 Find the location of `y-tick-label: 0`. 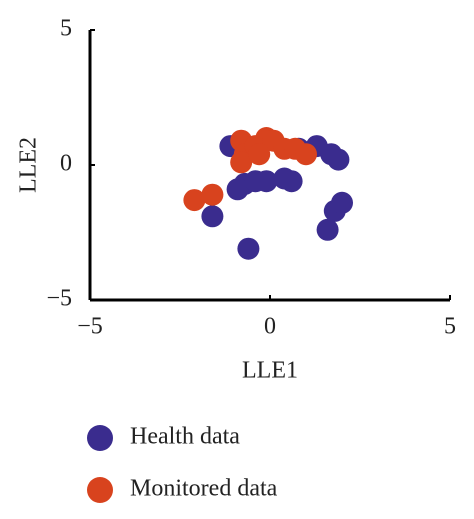

y-tick-label: 0 is located at coordinates (66, 164).